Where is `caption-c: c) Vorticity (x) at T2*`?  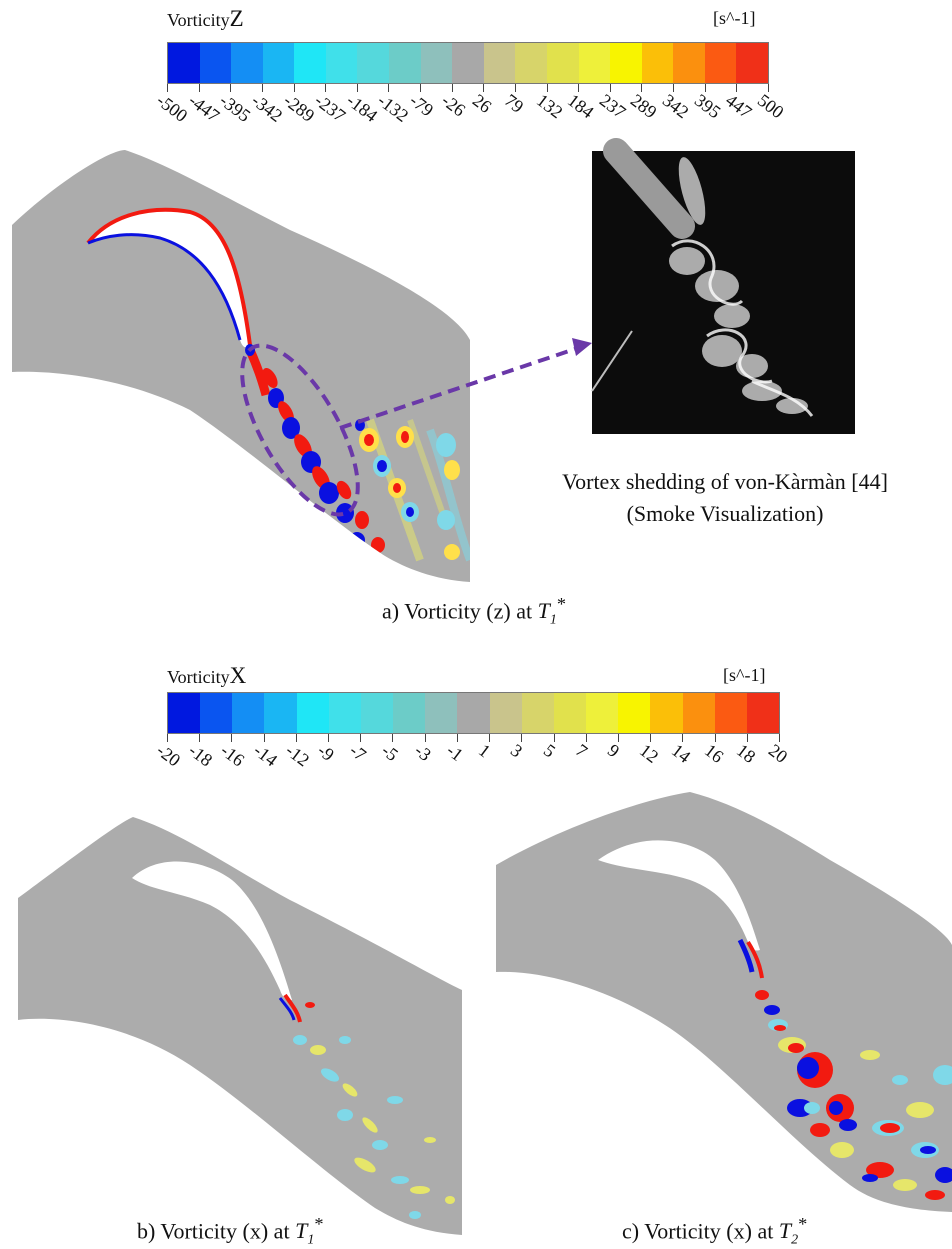 caption-c: c) Vorticity (x) at T2* is located at coordinates (715, 1231).